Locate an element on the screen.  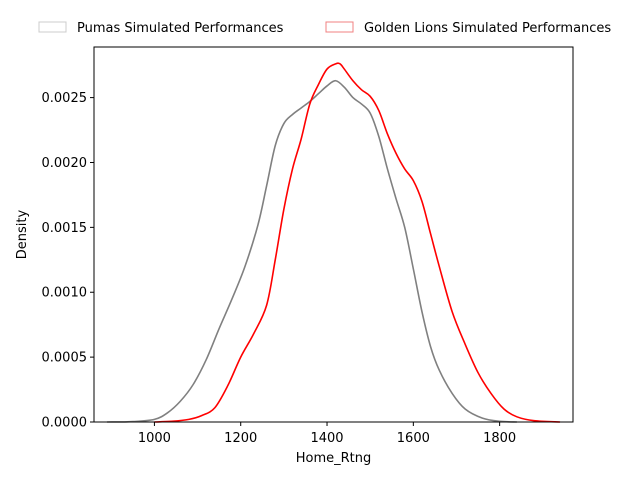
x-axis-label: Home_Rtng is located at coordinates (334, 458).